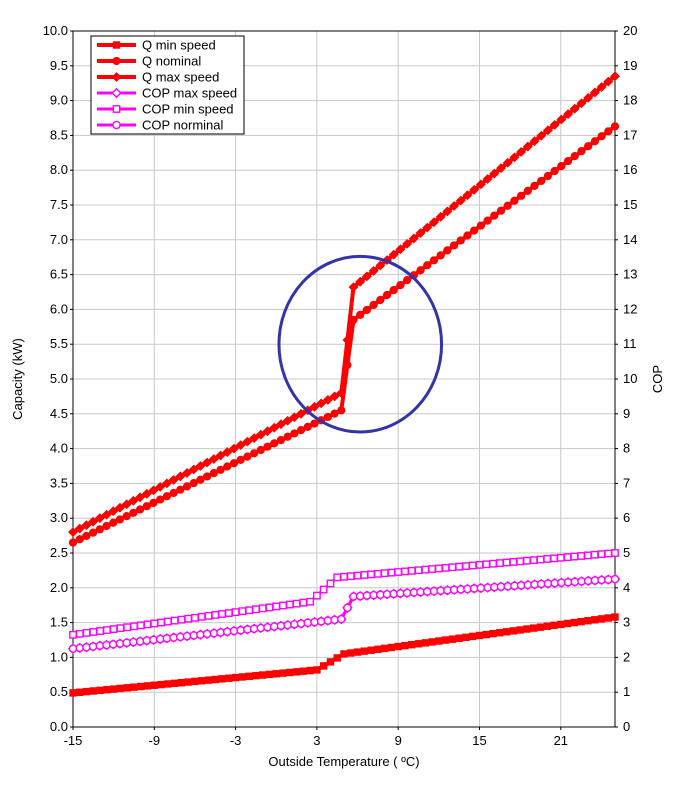 The width and height of the screenshot is (685, 789). Describe the element at coordinates (630, 204) in the screenshot. I see `y2-tick-label: 15` at that location.